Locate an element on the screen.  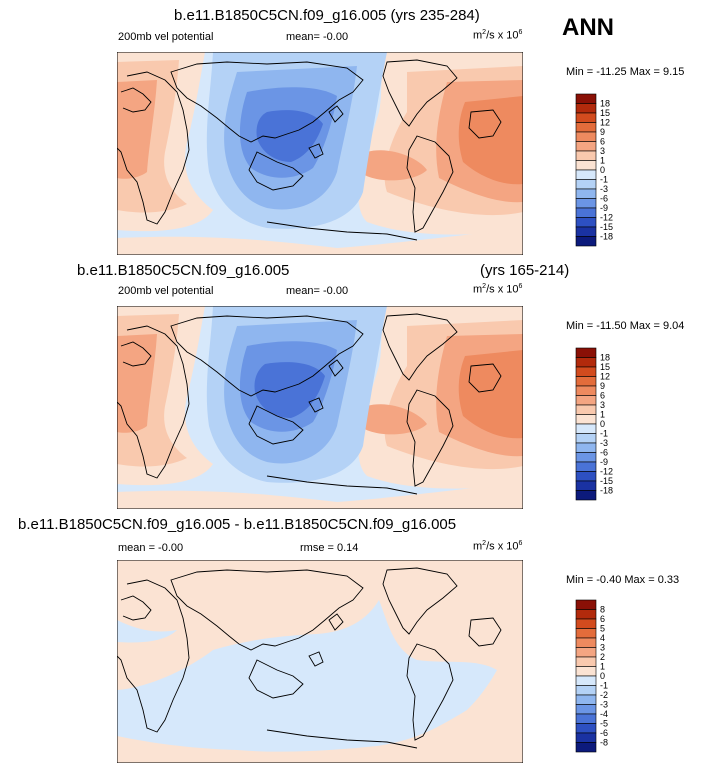
panel1-mean-label: mean= -0.00 is located at coordinates (317, 37).